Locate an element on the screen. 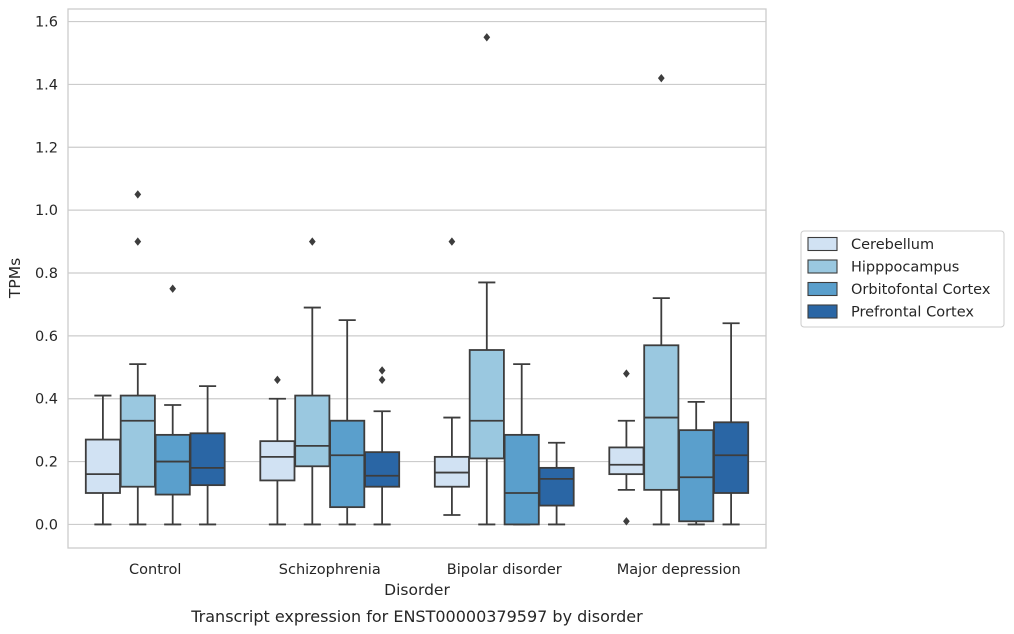 This screenshot has height=634, width=1014. y-tick-label: 0.8 is located at coordinates (46, 274).